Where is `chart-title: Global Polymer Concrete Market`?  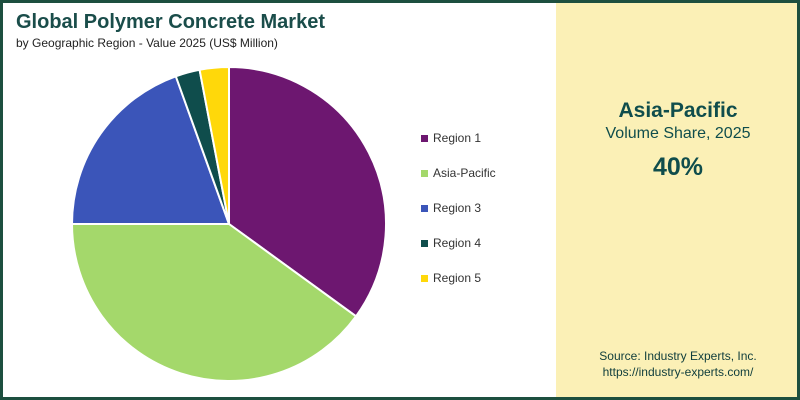 chart-title: Global Polymer Concrete Market is located at coordinates (170, 22).